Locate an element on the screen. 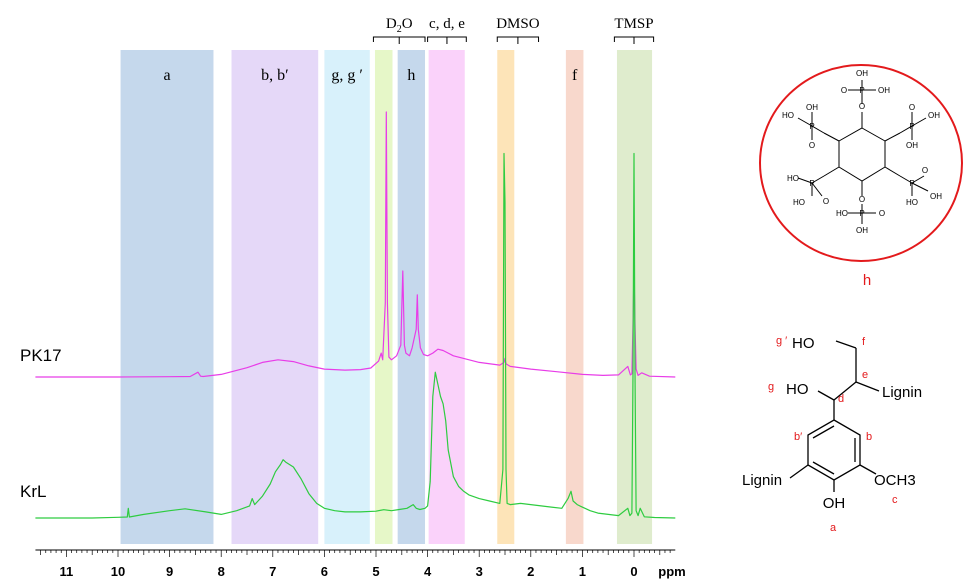 Image resolution: width=964 pixels, height=581 pixels. lignin-ho-mid: HO is located at coordinates (797, 389).